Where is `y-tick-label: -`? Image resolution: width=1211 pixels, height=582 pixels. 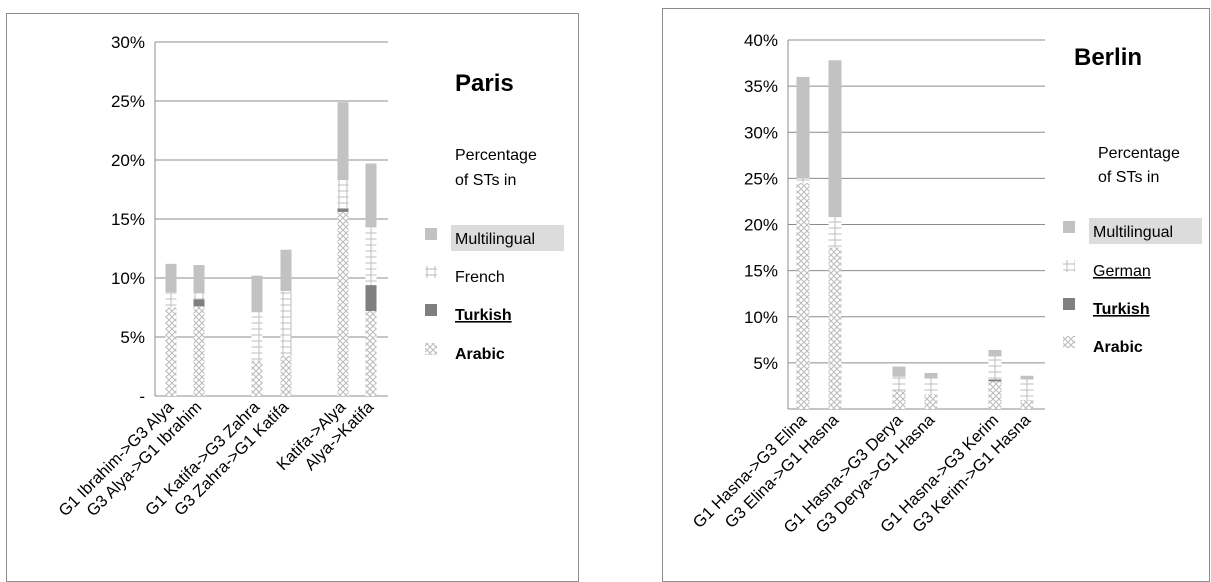 y-tick-label: - is located at coordinates (142, 396).